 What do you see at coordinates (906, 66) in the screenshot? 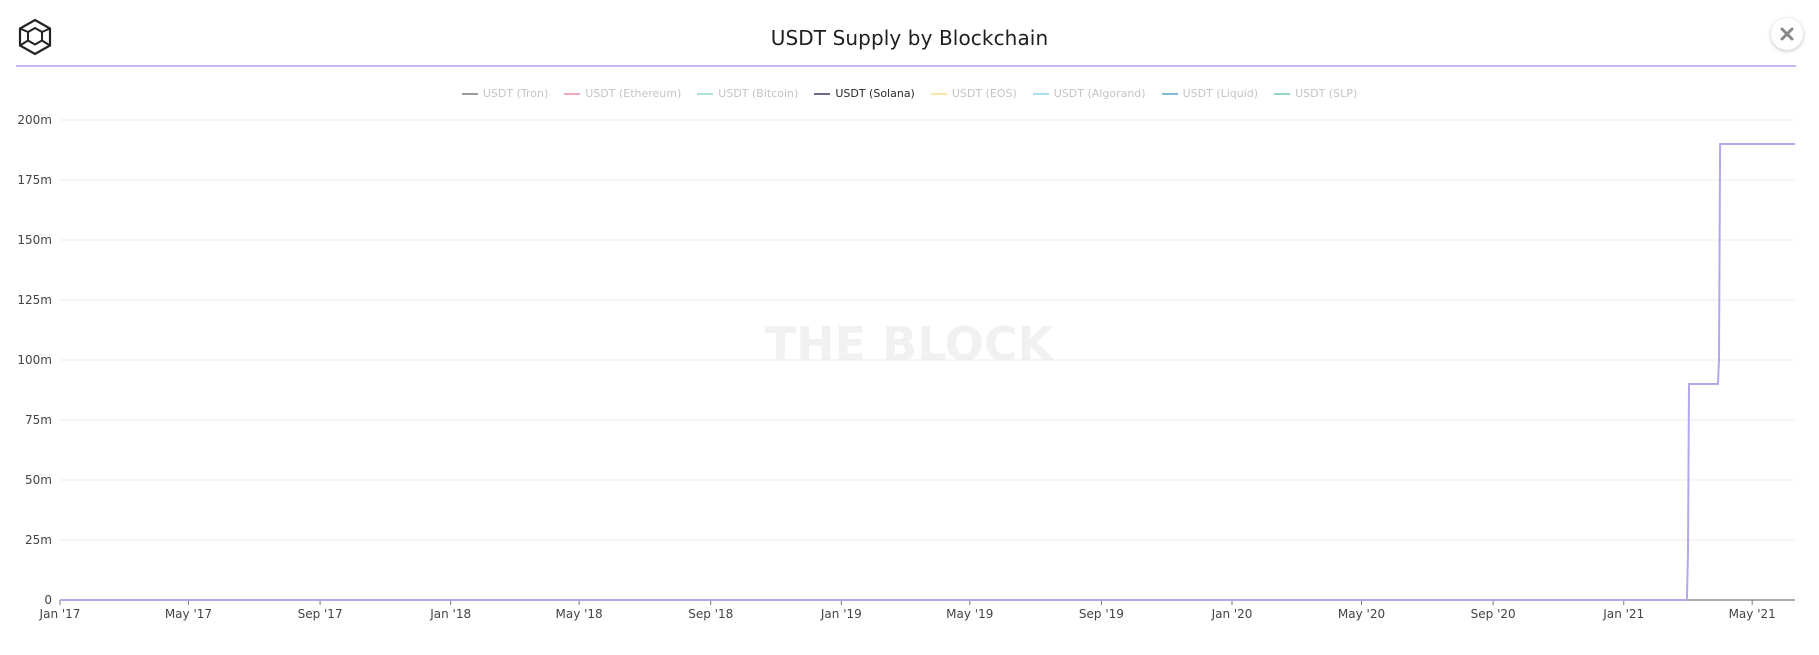
I see `header-divider` at bounding box center [906, 66].